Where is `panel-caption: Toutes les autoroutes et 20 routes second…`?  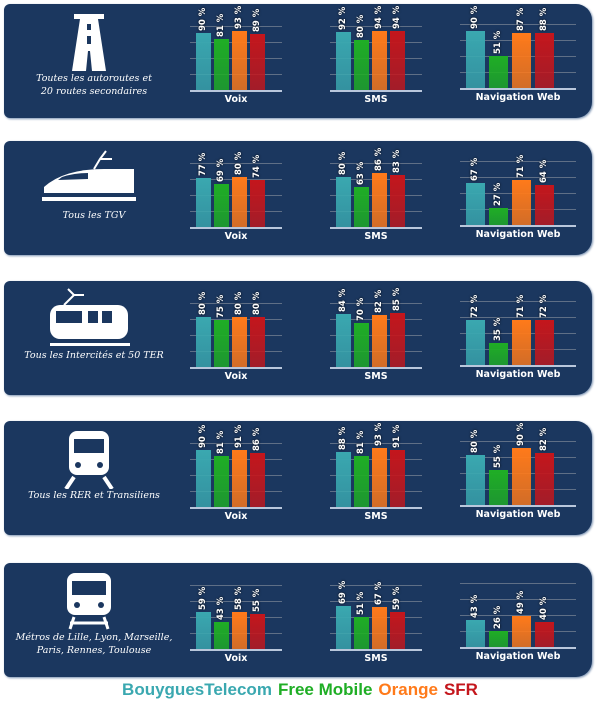 panel-caption: Toutes les autoroutes et 20 routes second… is located at coordinates (94, 85).